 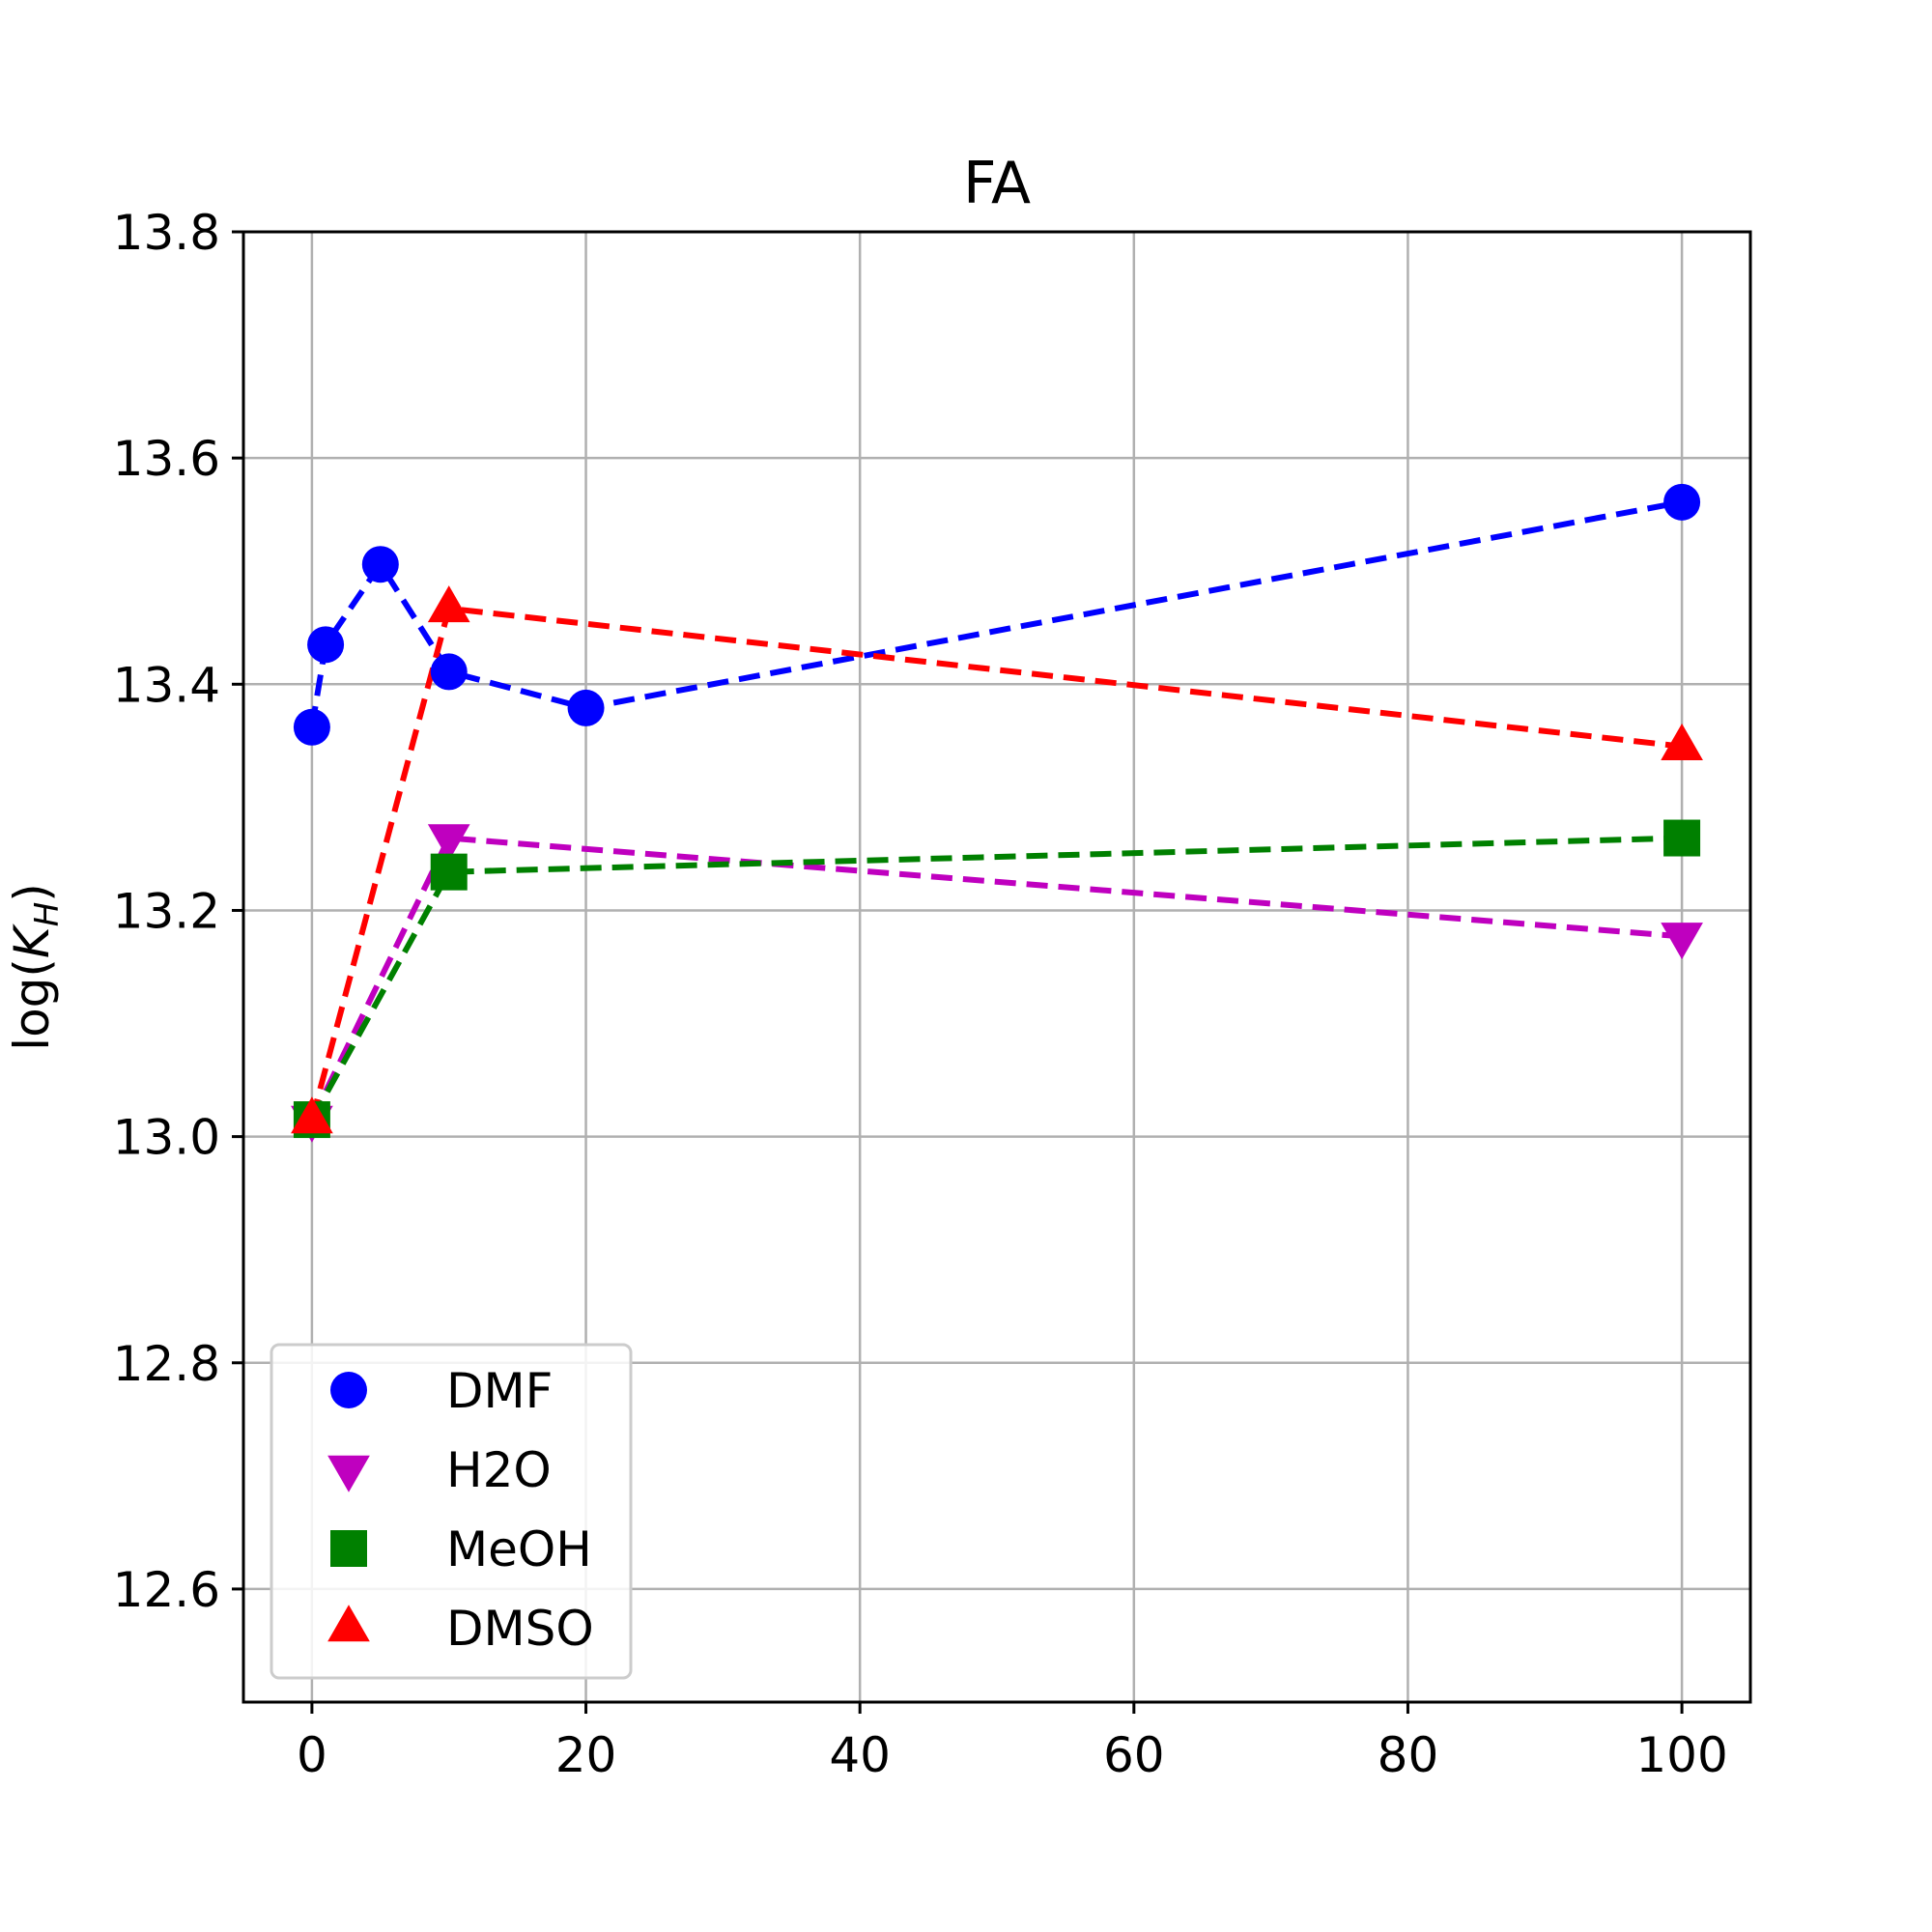 I want to click on y-axis-label-variable: K, so click(x=32, y=940).